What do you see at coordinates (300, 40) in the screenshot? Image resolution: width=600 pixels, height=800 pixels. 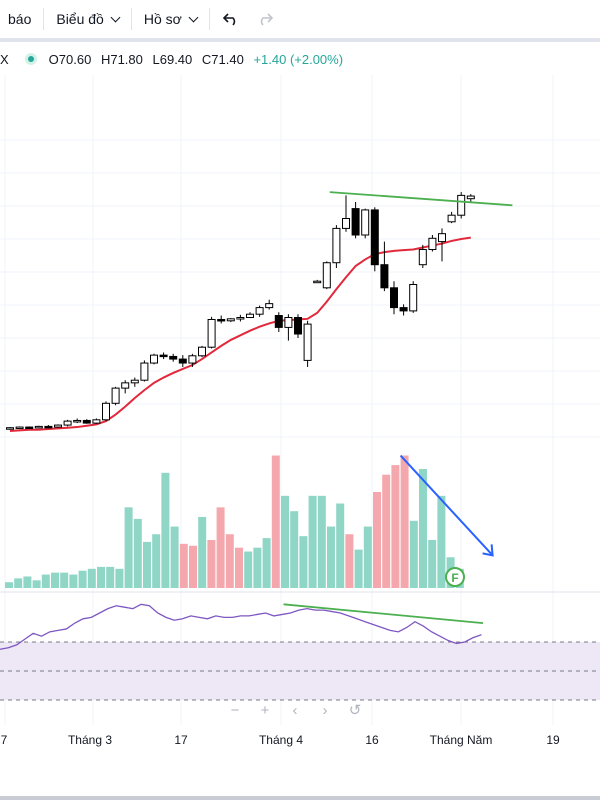 I see `toolbar-divider` at bounding box center [300, 40].